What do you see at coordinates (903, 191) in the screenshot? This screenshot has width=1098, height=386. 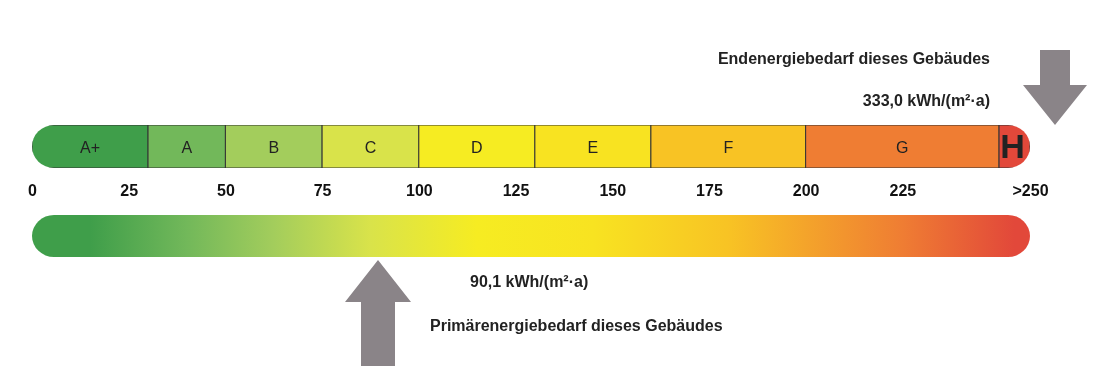 I see `x-tick-label: 225` at bounding box center [903, 191].